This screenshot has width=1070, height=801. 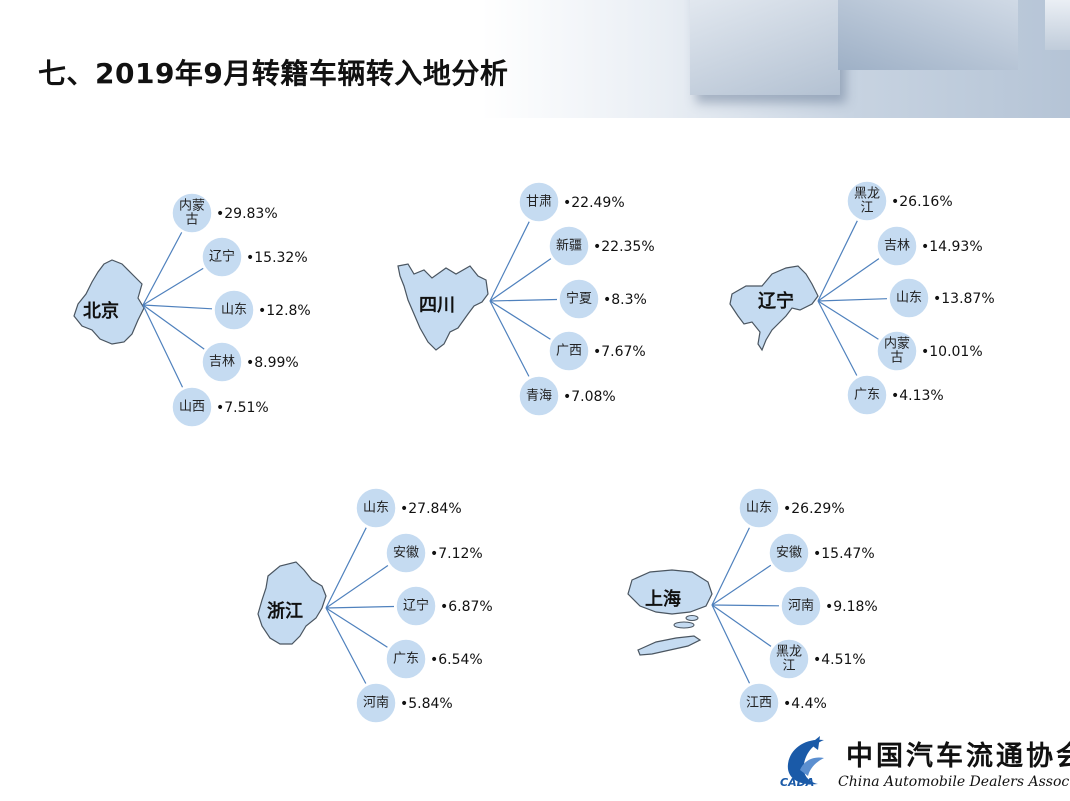 I want to click on destination-percentage: •7.08%, so click(x=589, y=397).